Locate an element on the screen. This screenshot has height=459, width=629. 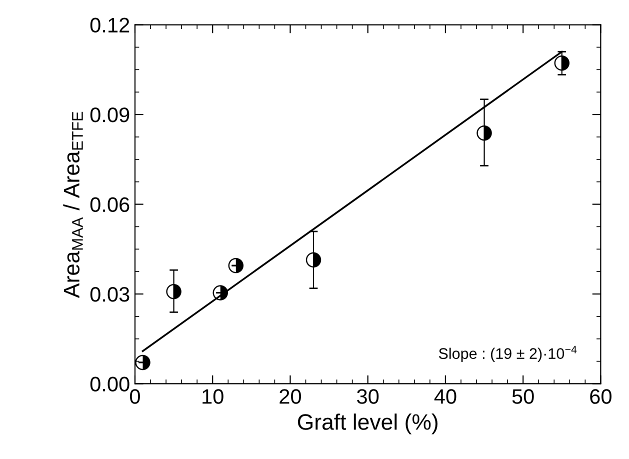
y-axis-title: Area$_{MAA}$ / Area$_{ETFE}$ is located at coordinates (73, 205).